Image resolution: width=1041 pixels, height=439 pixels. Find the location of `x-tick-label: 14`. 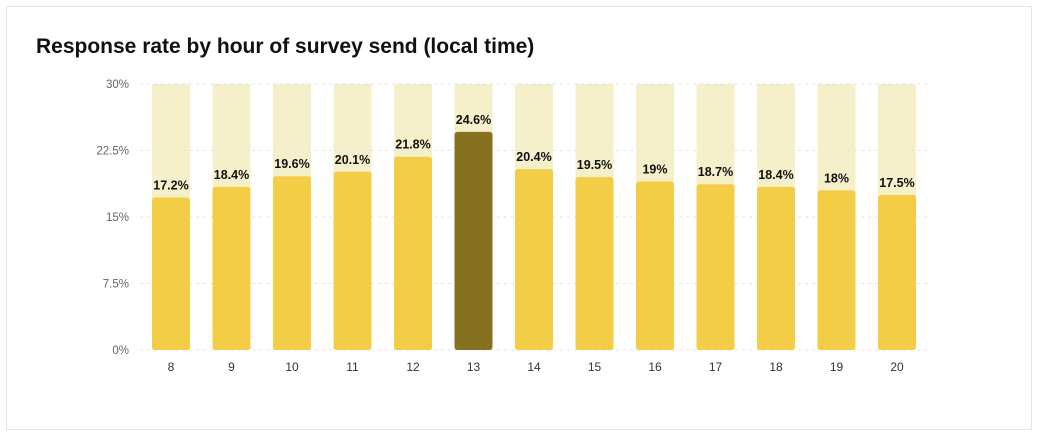

x-tick-label: 14 is located at coordinates (534, 367).